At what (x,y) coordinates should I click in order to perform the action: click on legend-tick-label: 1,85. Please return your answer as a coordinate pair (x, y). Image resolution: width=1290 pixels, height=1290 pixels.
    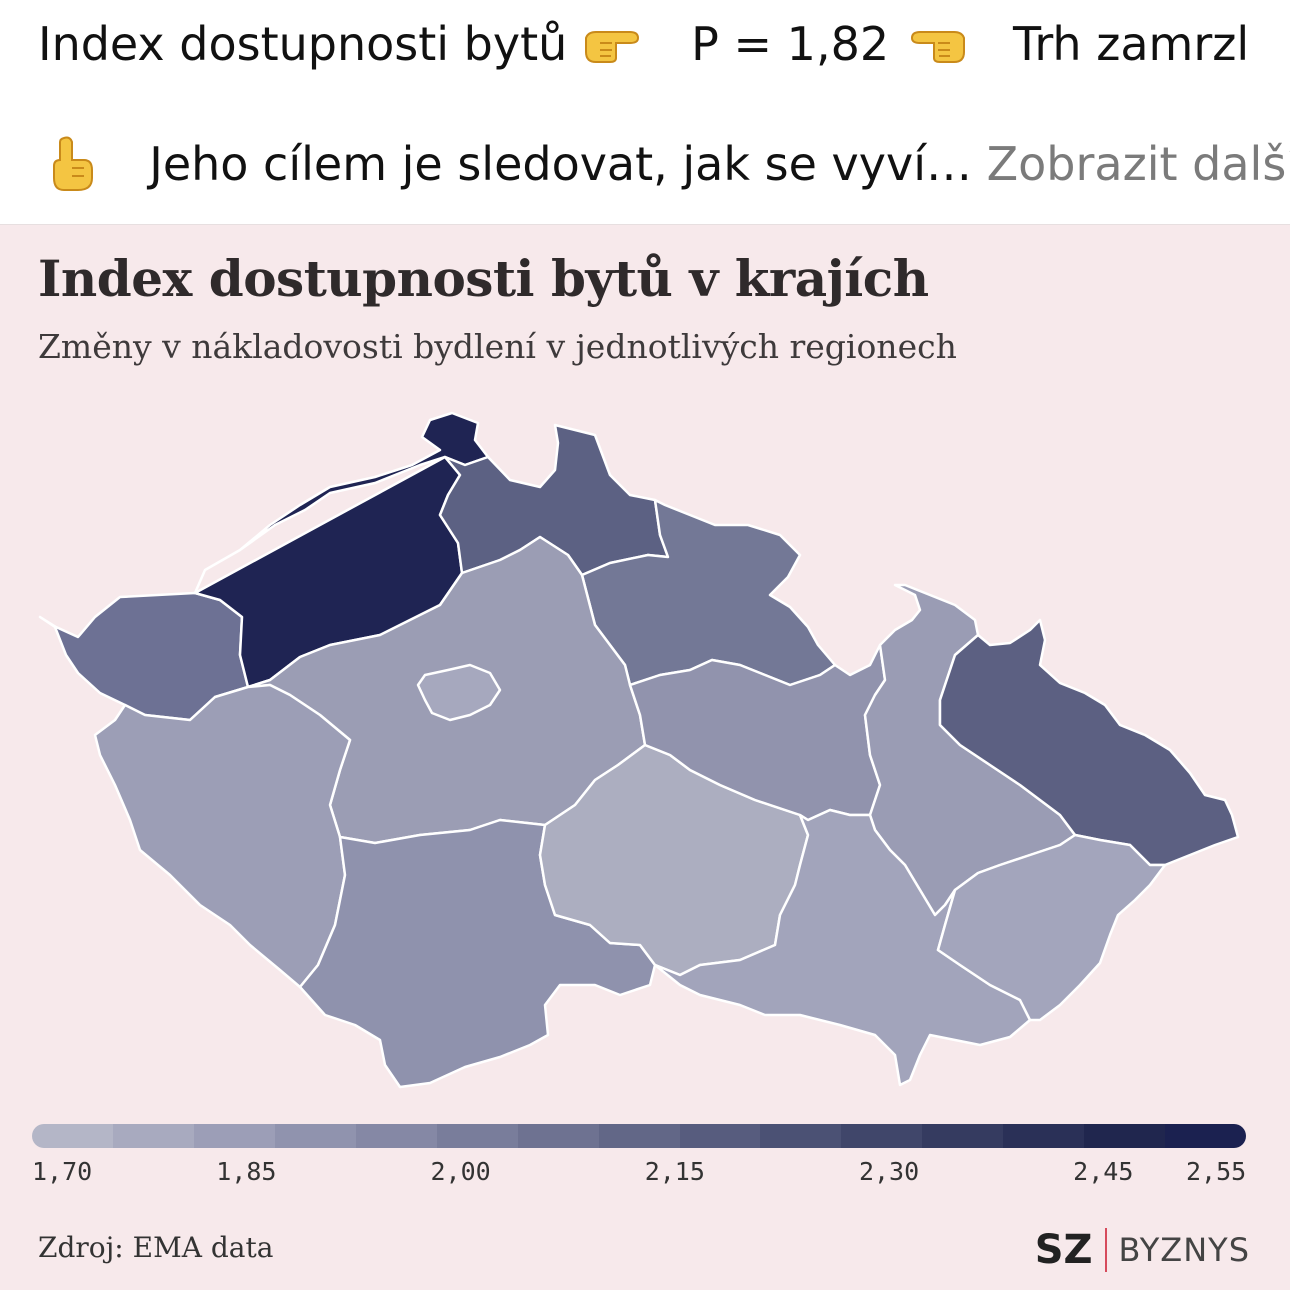
    Looking at the image, I should click on (246, 1171).